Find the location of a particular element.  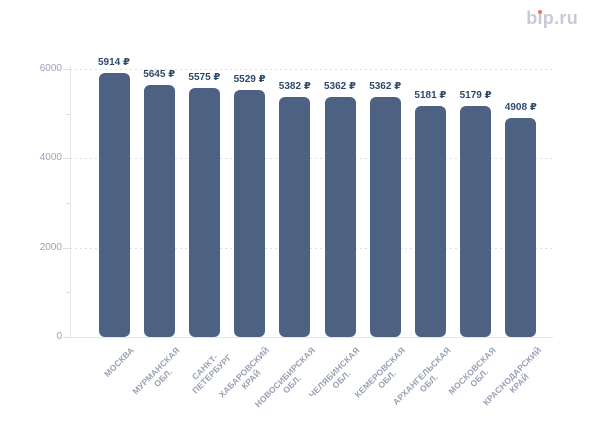

brand-i-body: ı is located at coordinates (540, 18).